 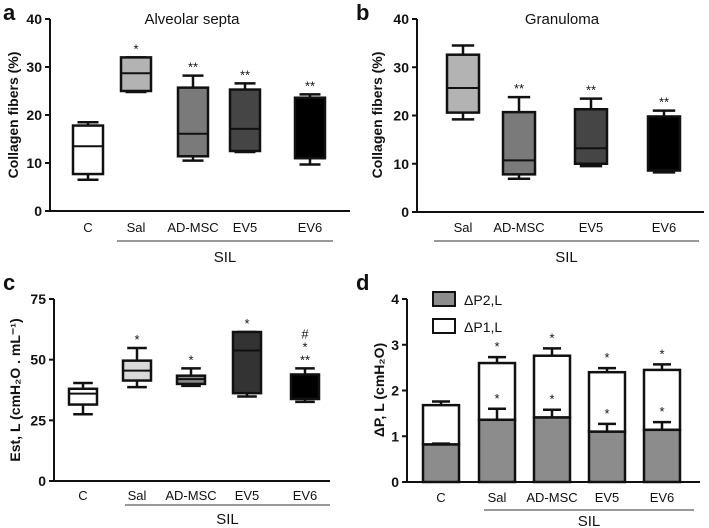 What do you see at coordinates (519, 130) in the screenshot?
I see `box-AD-MSC: **` at bounding box center [519, 130].